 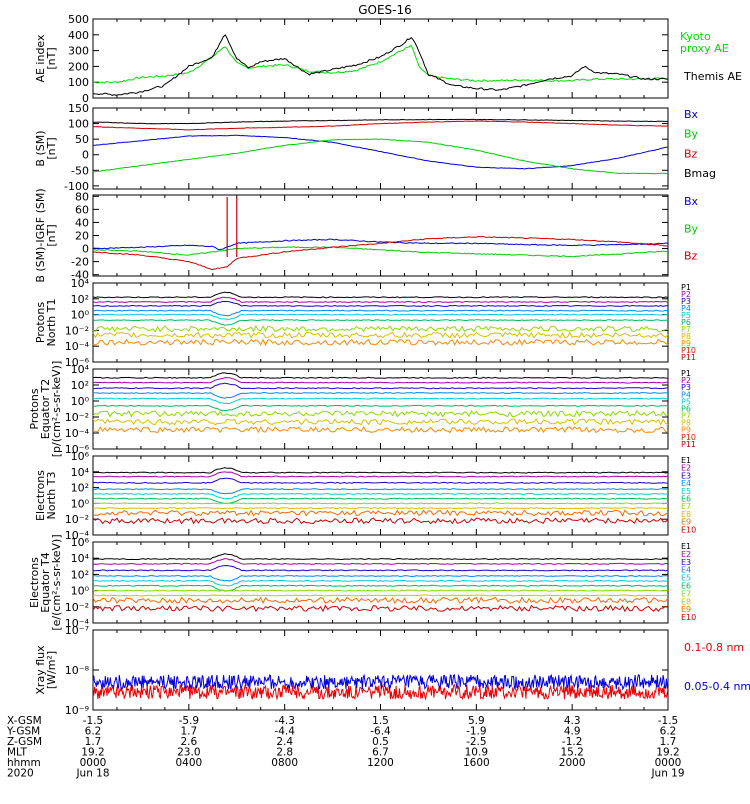 I want to click on x-axis-value: 6.2, so click(x=93, y=732).